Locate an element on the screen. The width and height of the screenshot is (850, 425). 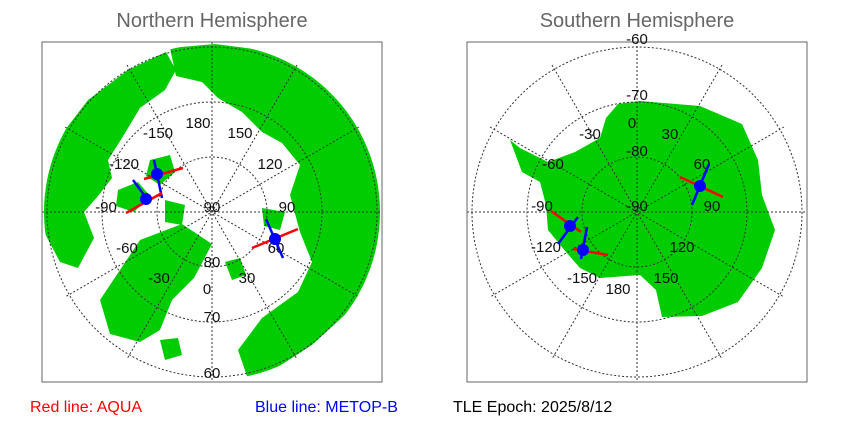
lat-label: -60 is located at coordinates (637, 39).